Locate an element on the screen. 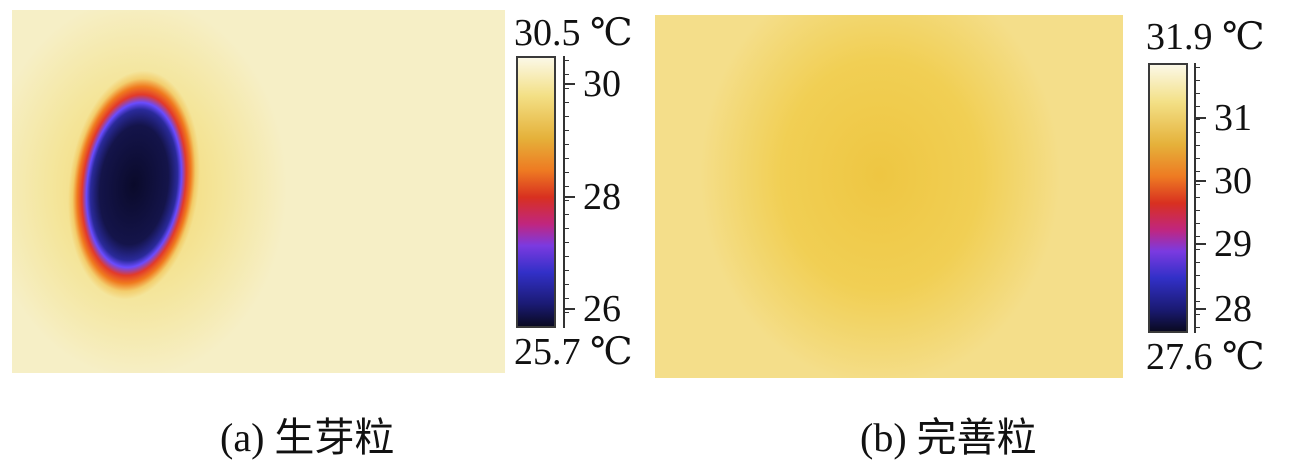  grain-hotspot is located at coordinates (134, 185).